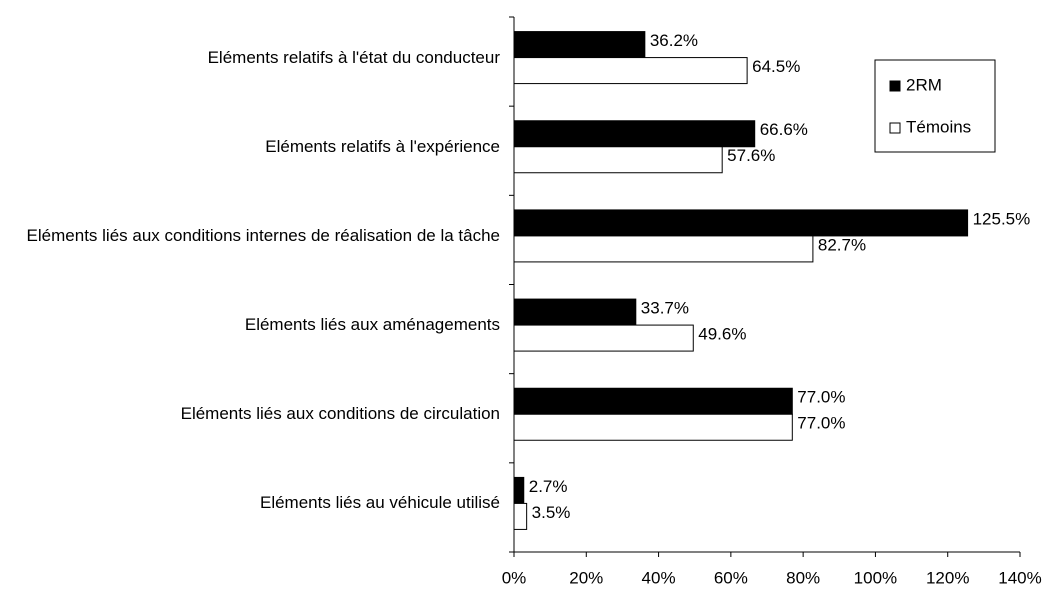  Describe the element at coordinates (938, 126) in the screenshot. I see `legend-label: Témoins` at that location.